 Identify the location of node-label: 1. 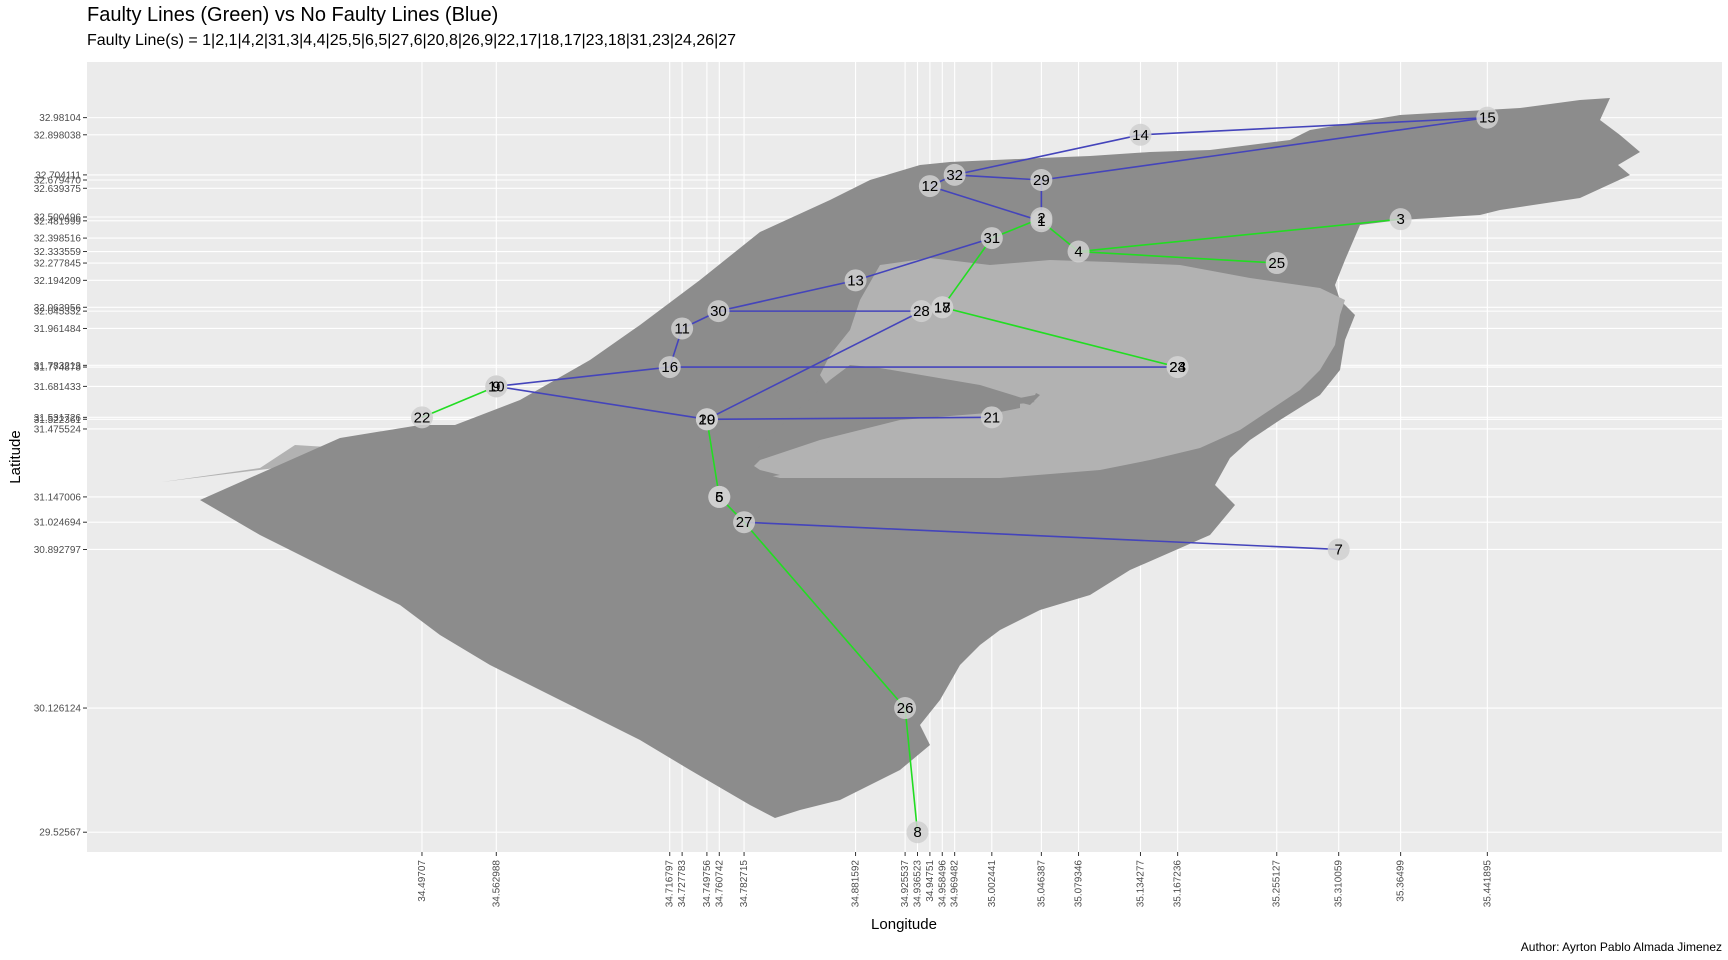
(1041, 221).